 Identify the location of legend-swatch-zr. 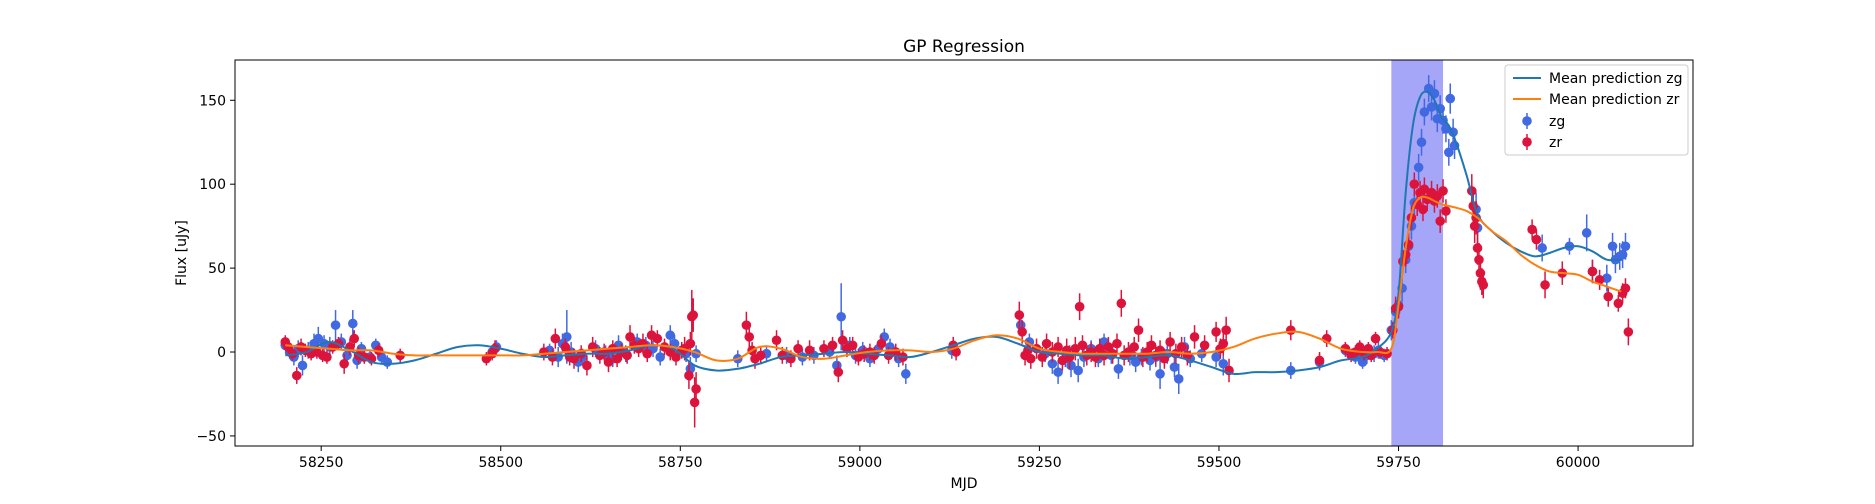
(1527, 142).